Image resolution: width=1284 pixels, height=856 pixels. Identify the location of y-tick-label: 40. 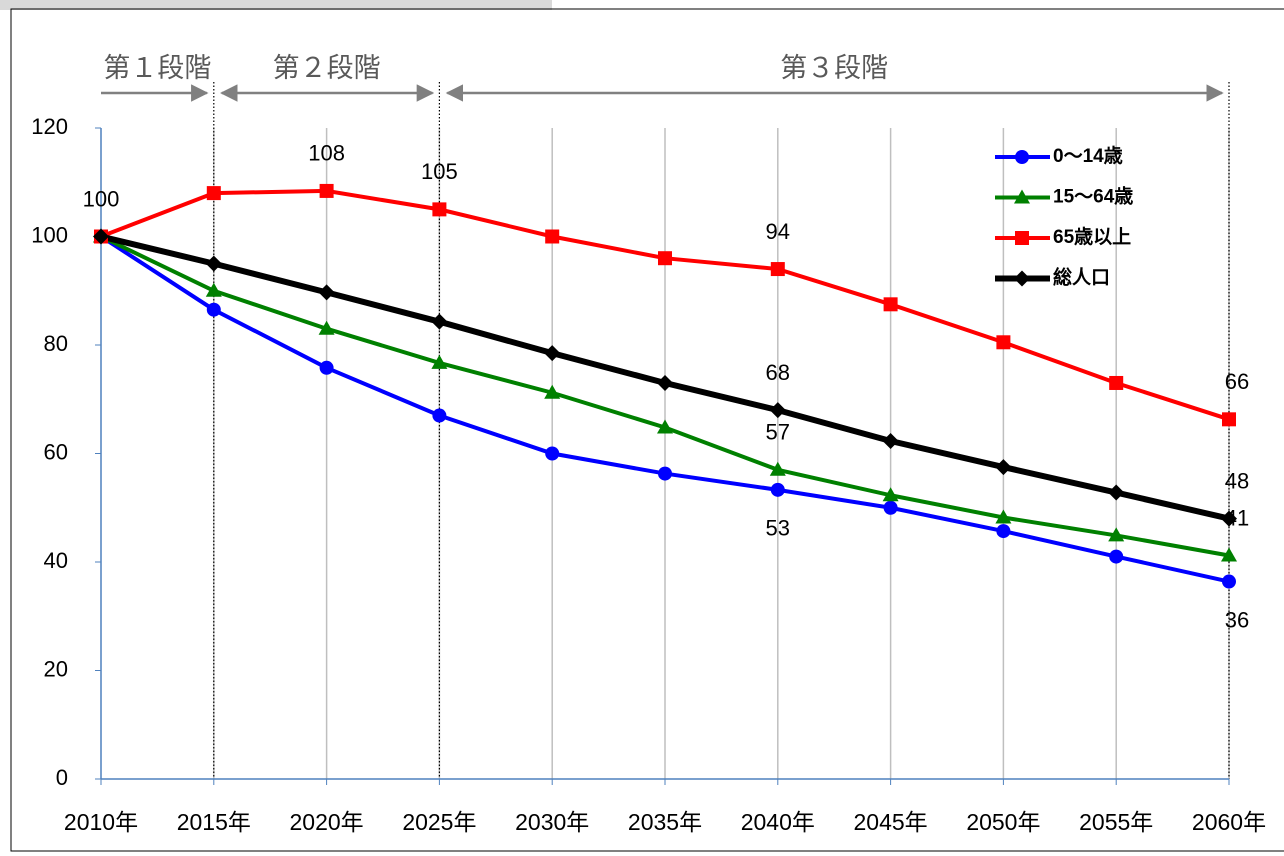
(56, 560).